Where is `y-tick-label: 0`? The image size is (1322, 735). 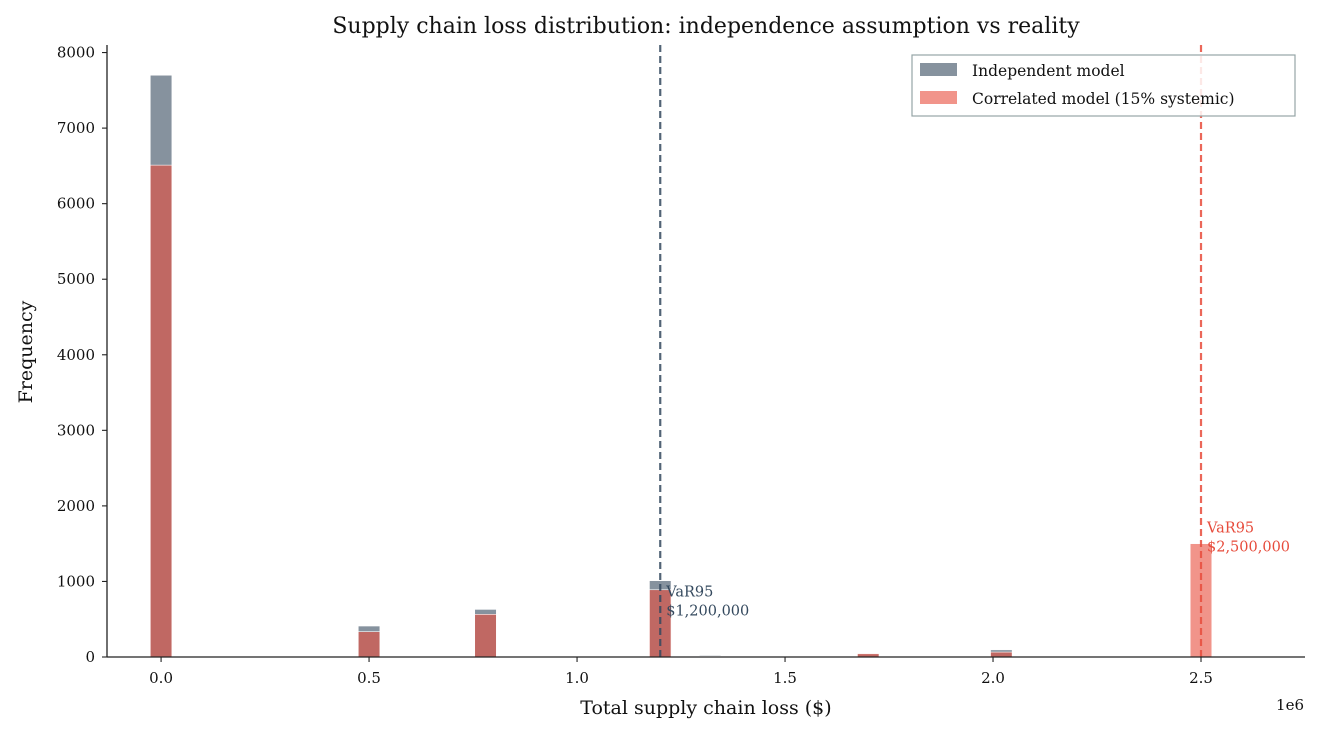
y-tick-label: 0 is located at coordinates (90, 657).